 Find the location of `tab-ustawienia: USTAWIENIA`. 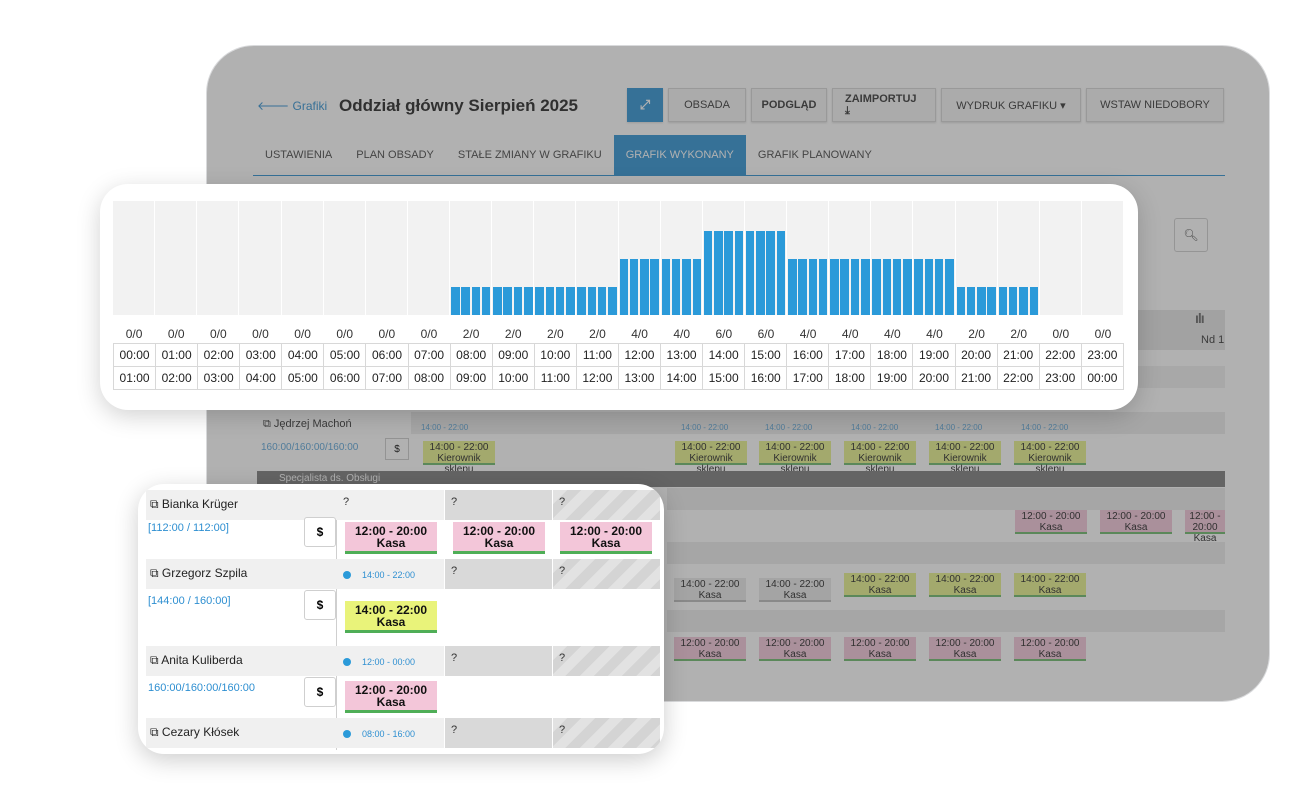

tab-ustawienia: USTAWIENIA is located at coordinates (299, 155).